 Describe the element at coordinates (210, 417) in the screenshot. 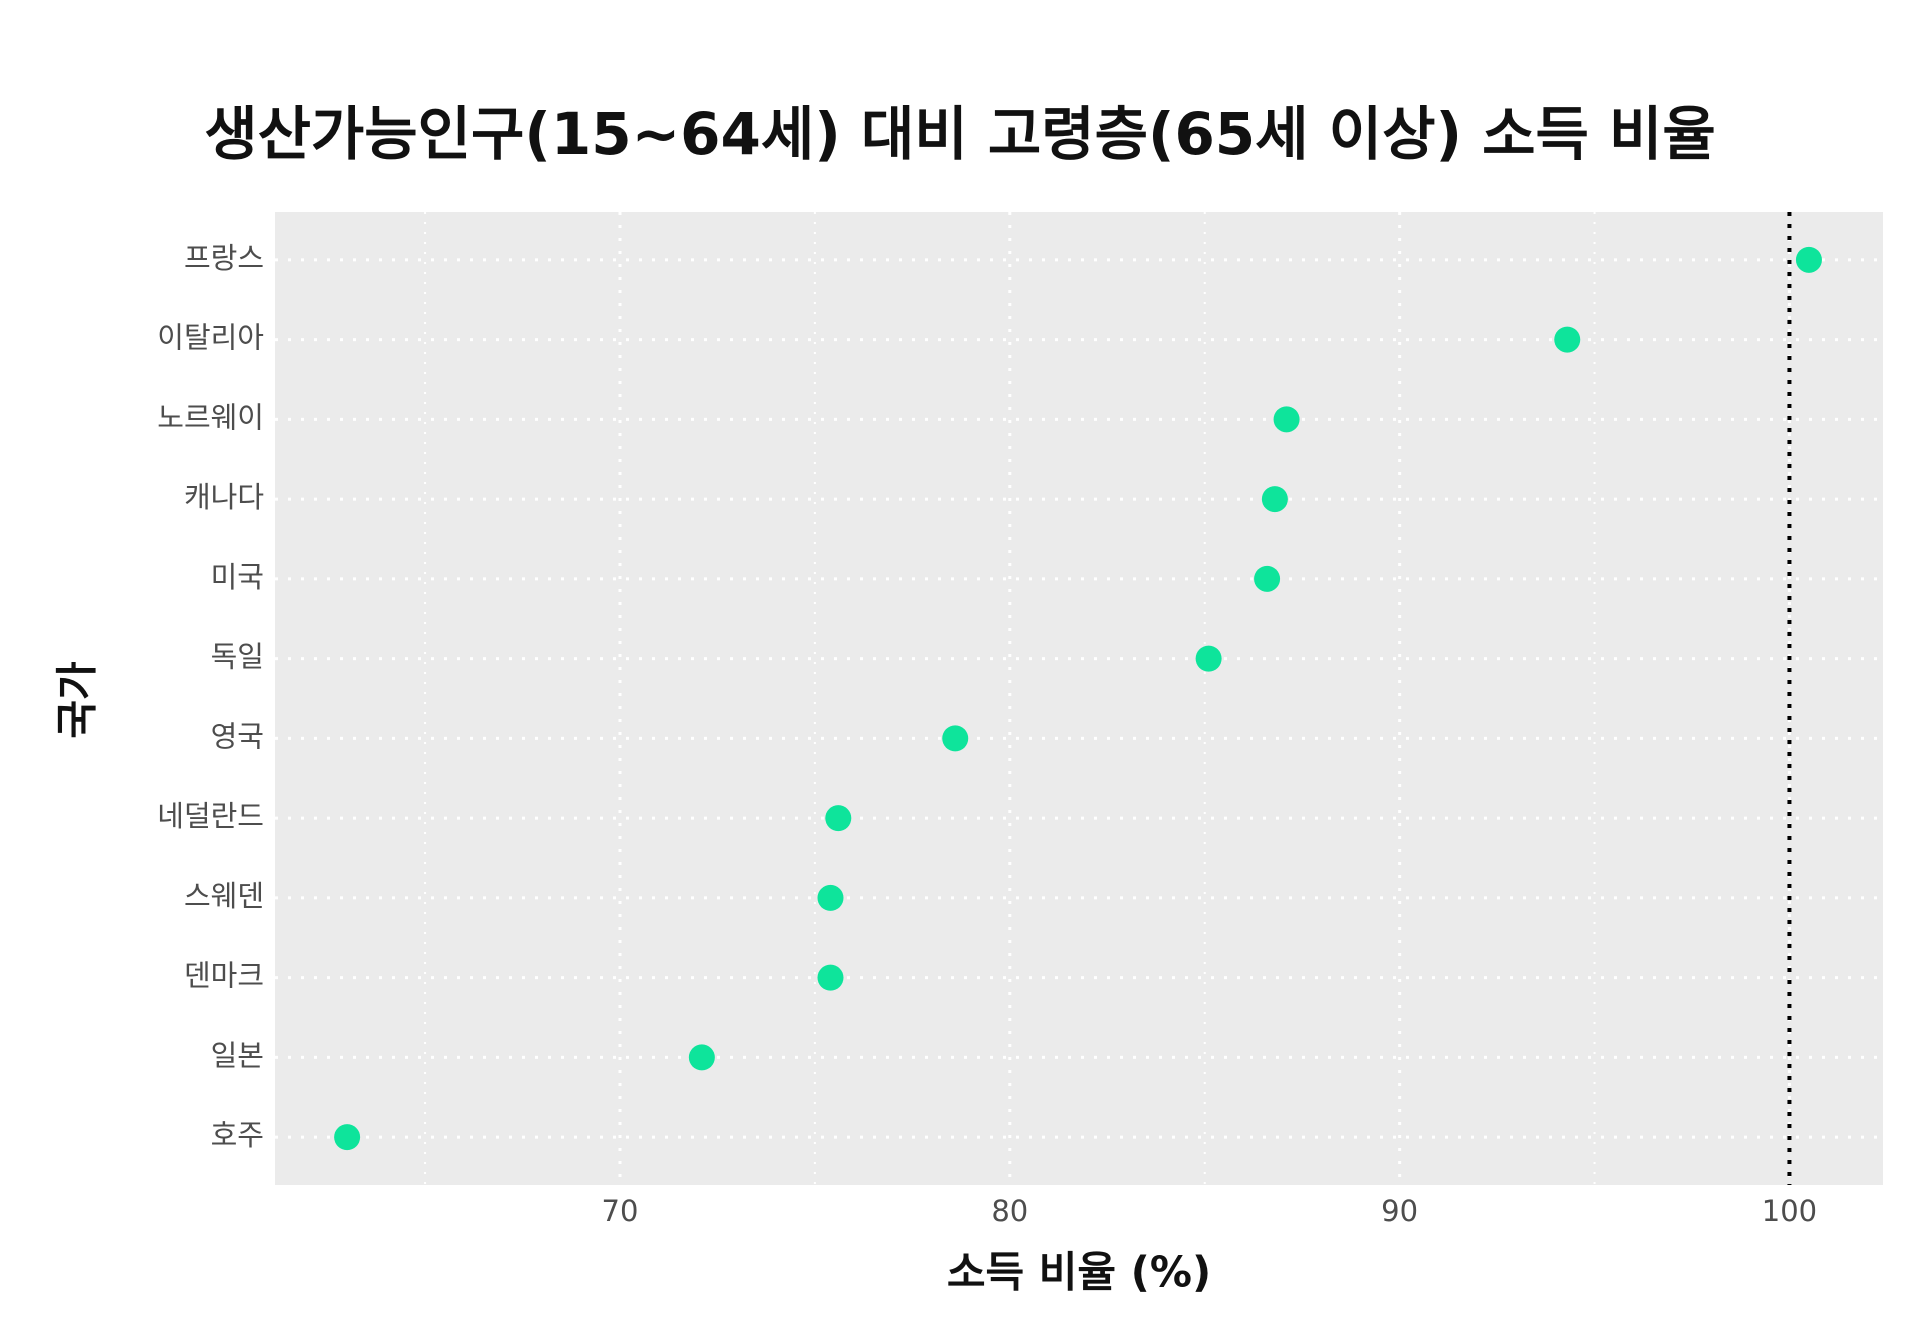

I see `y-tick-label: 노르웨이` at that location.